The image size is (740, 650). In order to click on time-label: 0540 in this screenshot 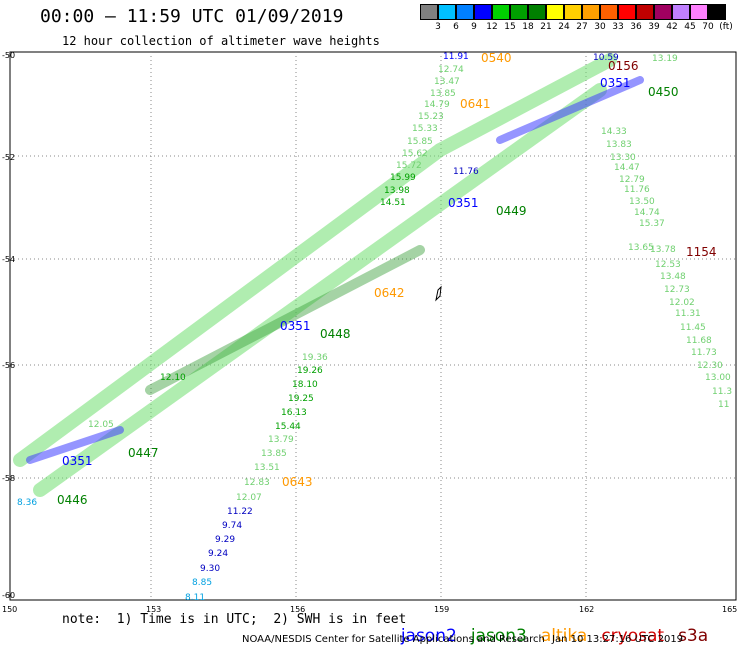, I will do `click(496, 58)`.